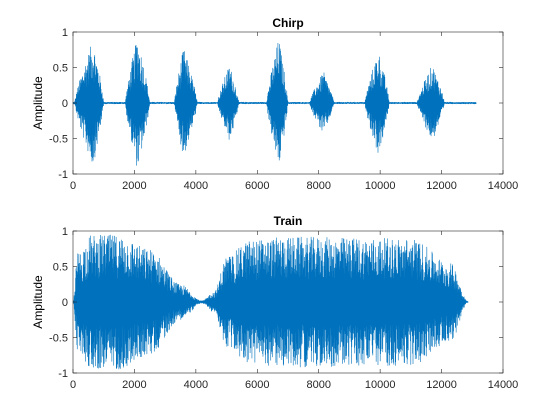 Image resolution: width=560 pixels, height=420 pixels. Describe the element at coordinates (58, 140) in the screenshot. I see `chirp-y-tick-label: -0.5` at that location.